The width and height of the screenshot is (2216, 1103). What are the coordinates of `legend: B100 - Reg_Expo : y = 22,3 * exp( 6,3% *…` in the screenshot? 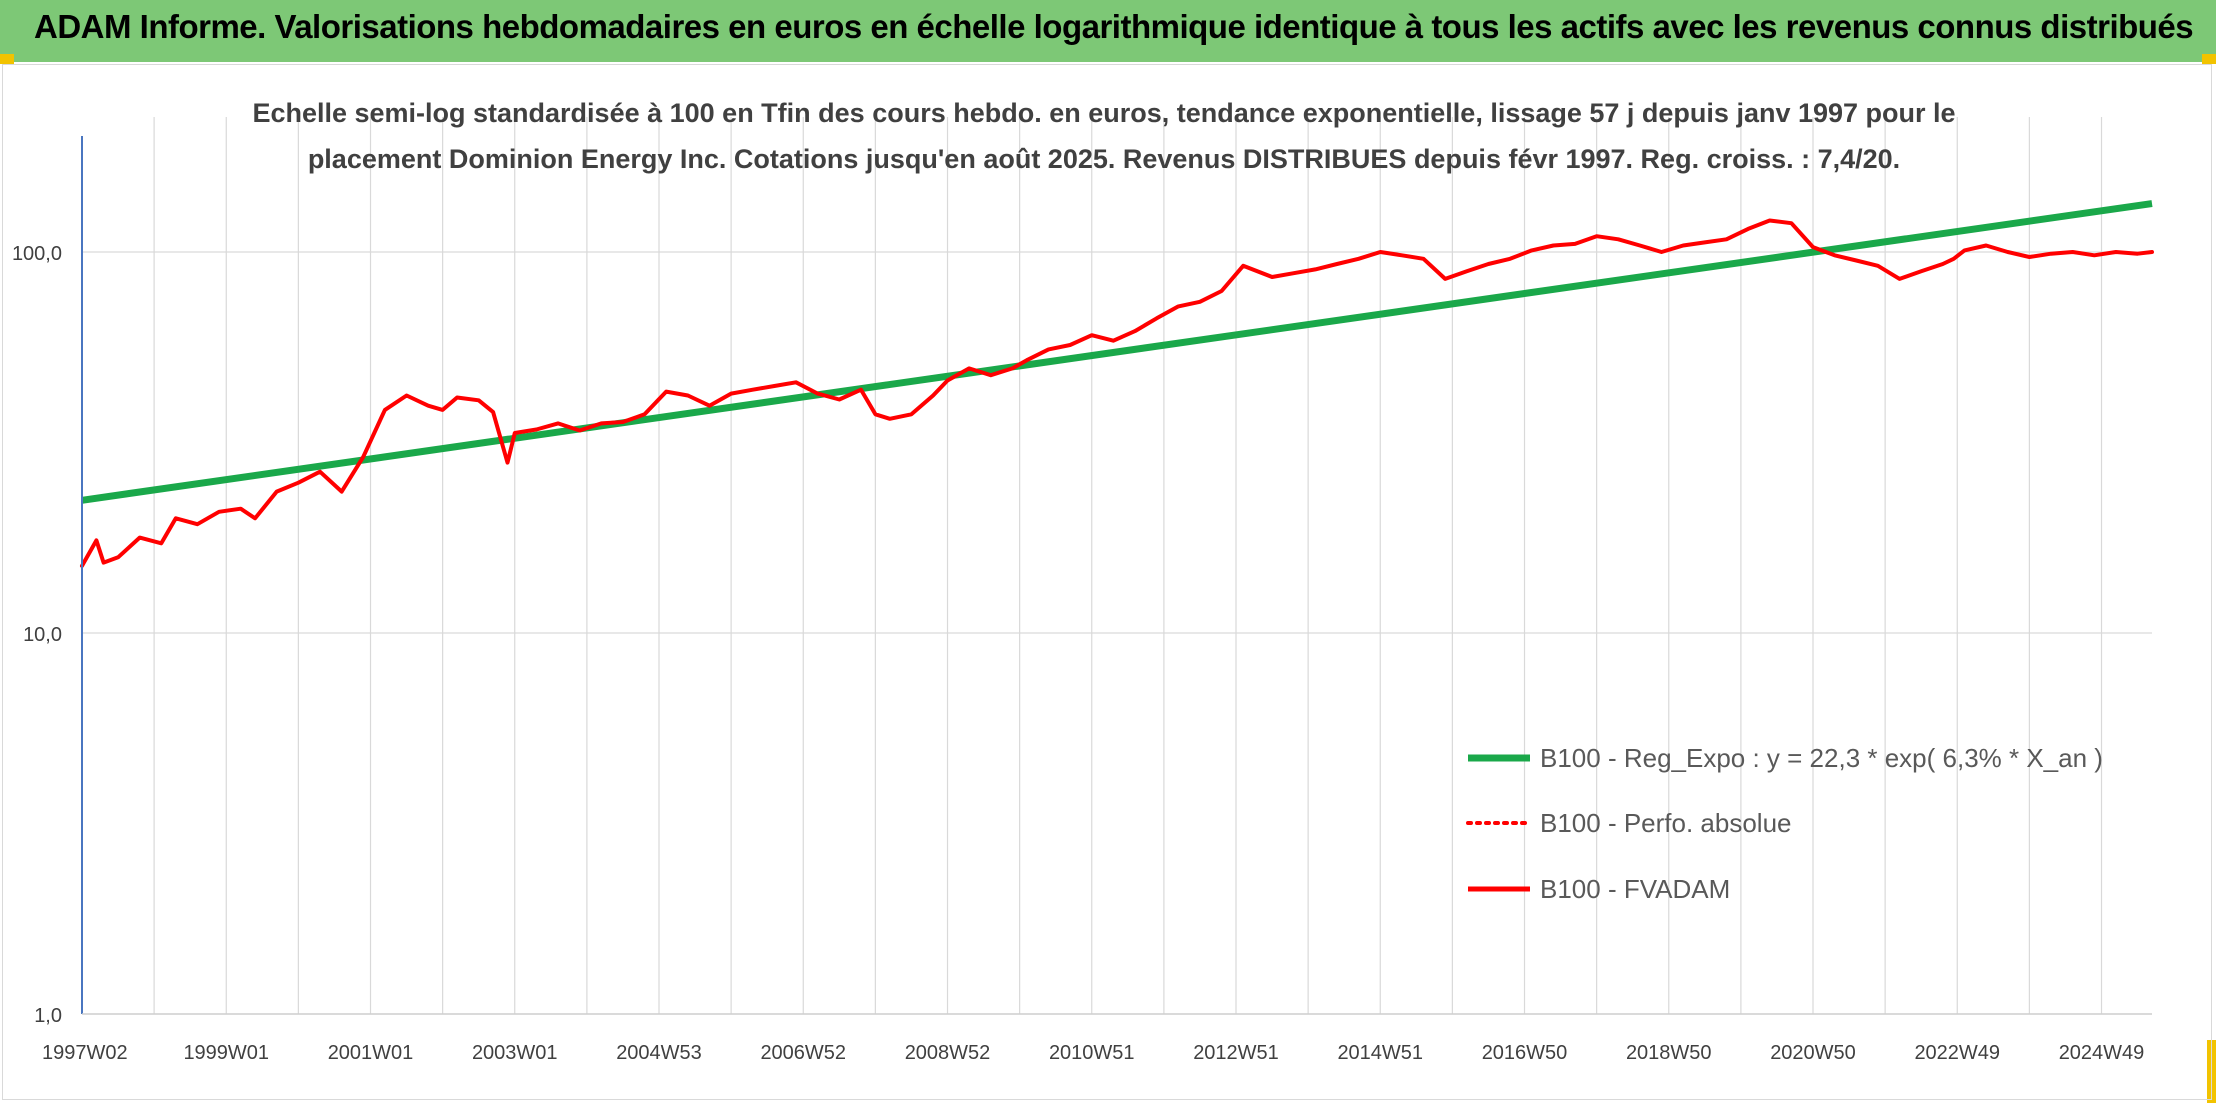 It's located at (1784, 823).